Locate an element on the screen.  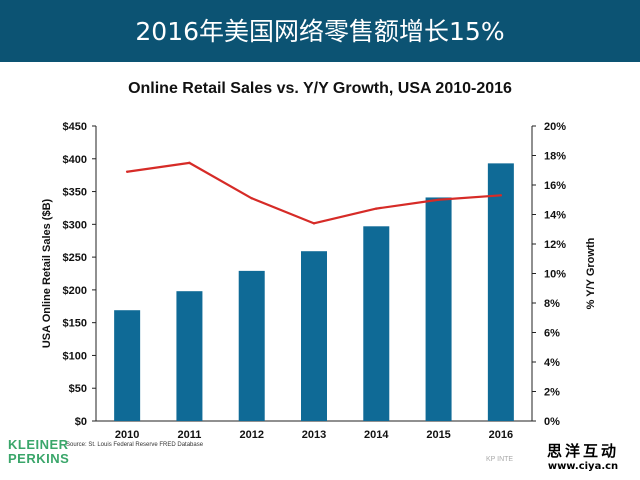
header-band is located at coordinates (320, 31).